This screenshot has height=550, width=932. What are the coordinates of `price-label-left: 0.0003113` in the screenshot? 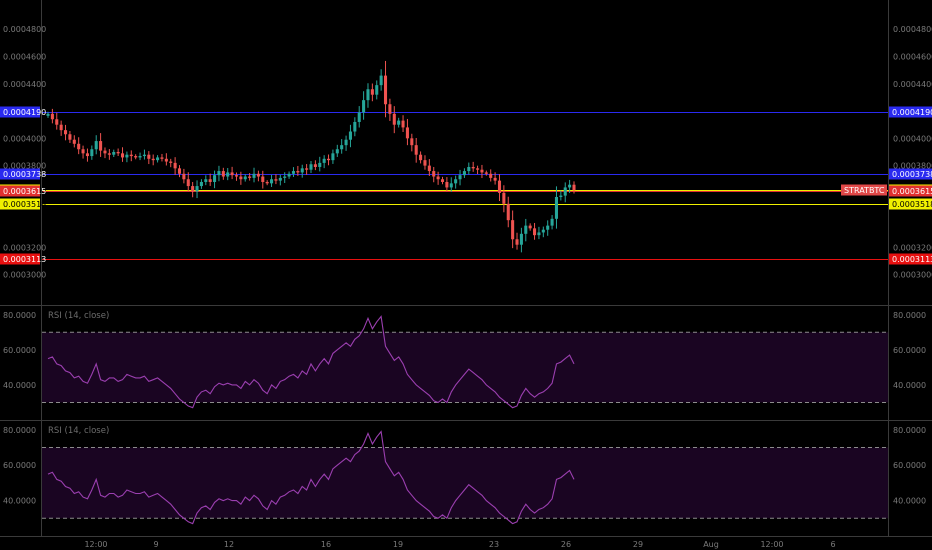 It's located at (23, 259).